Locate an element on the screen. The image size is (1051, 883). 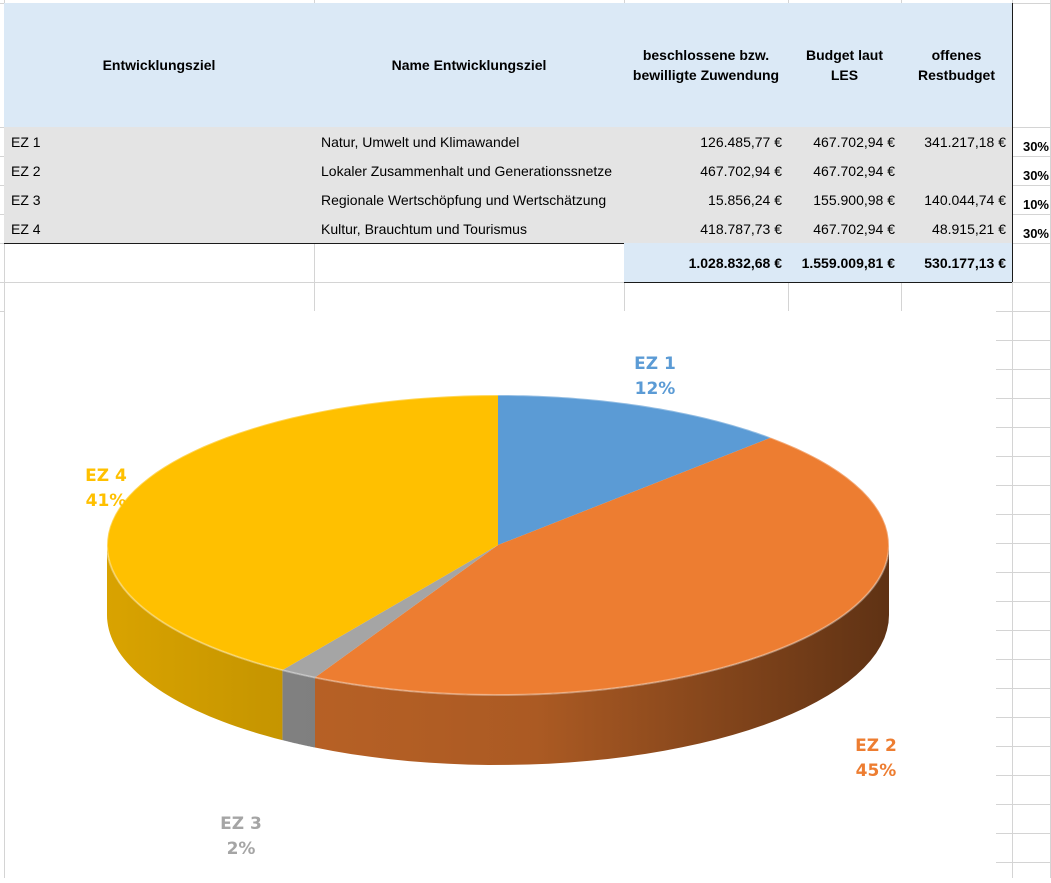
cell-budget: 155.900,98 € is located at coordinates (844, 199).